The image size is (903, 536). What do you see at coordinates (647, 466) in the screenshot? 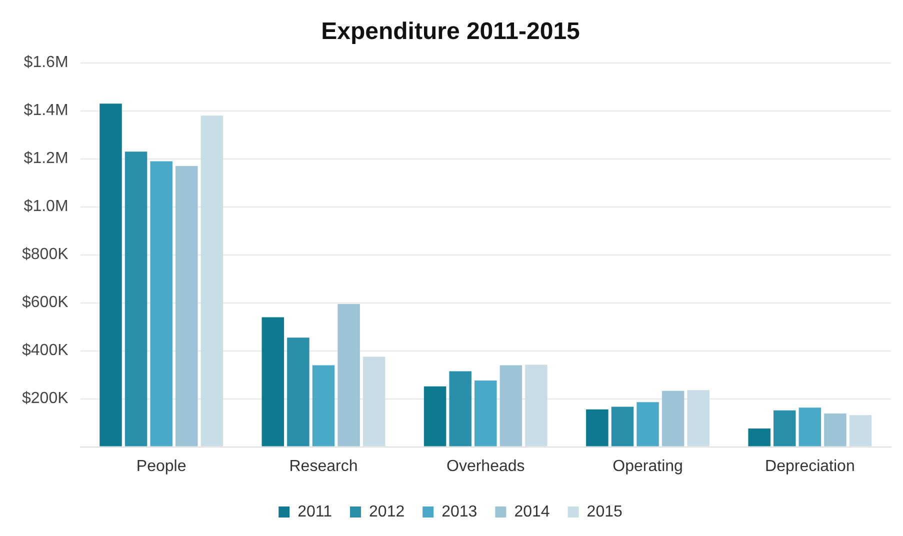
I see `x-tick-label: Operating` at bounding box center [647, 466].